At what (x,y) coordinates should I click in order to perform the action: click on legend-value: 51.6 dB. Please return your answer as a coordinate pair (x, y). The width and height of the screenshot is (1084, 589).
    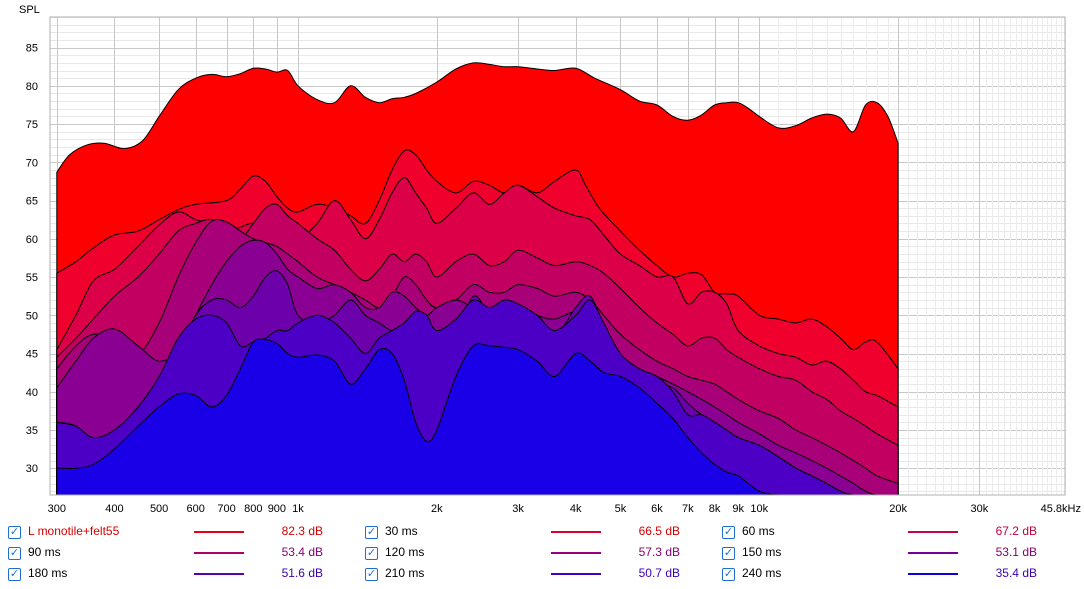
    Looking at the image, I should click on (302, 573).